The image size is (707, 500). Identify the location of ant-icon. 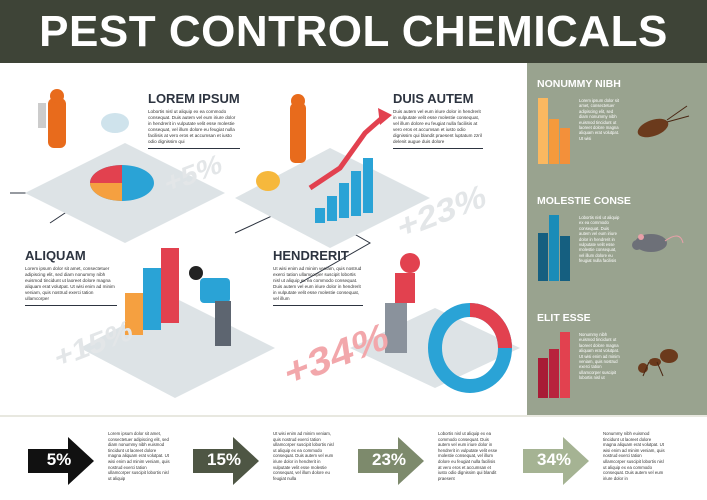
(658, 363).